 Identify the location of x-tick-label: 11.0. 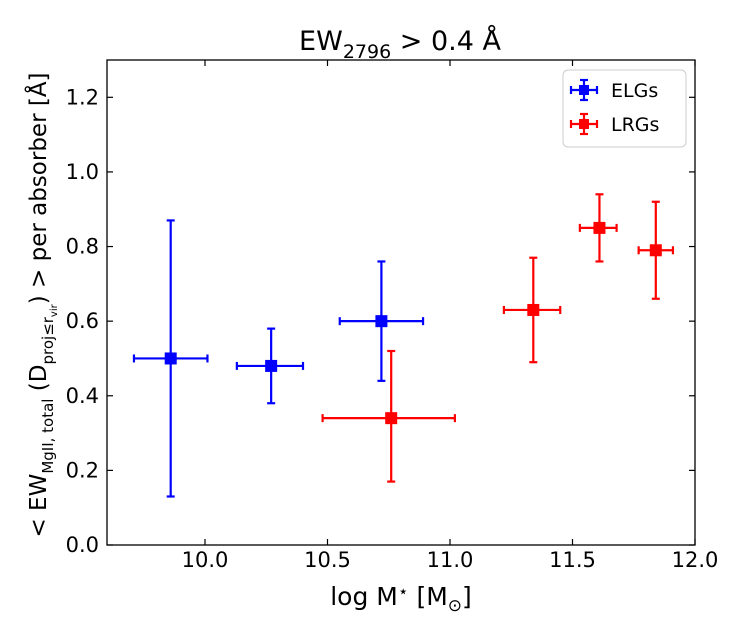
(450, 560).